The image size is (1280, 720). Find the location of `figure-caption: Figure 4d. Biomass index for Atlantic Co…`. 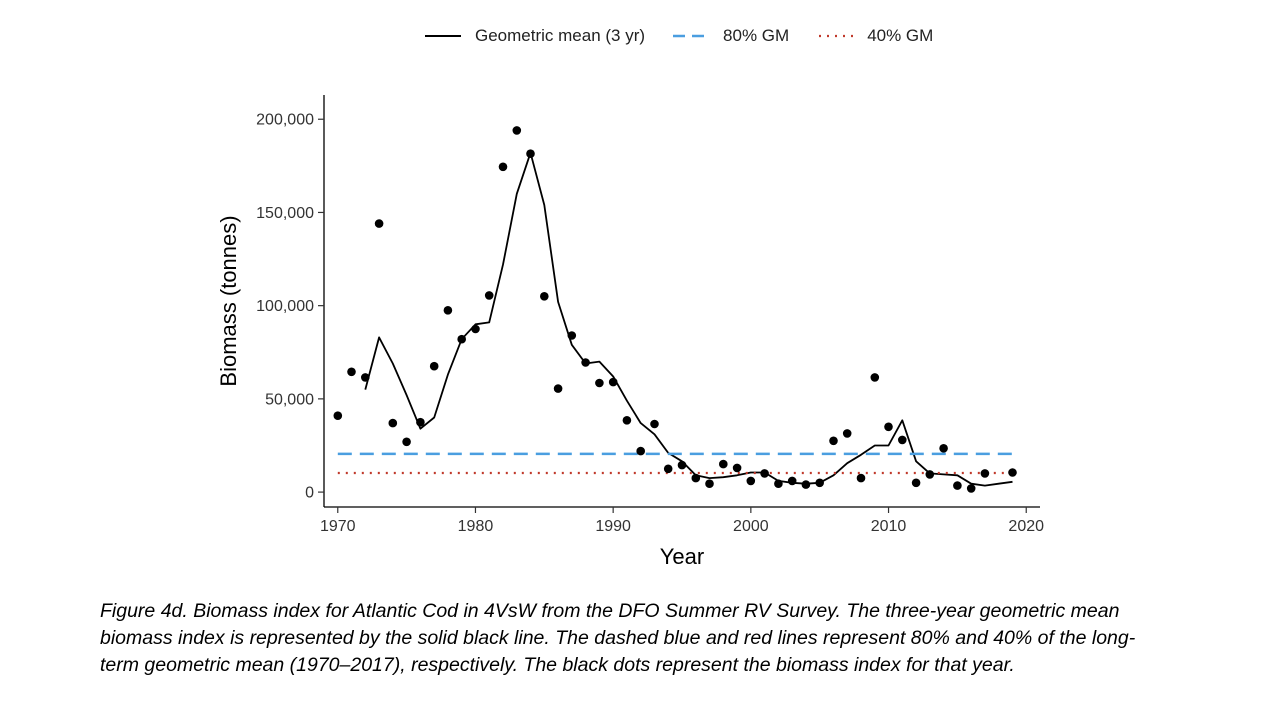

figure-caption: Figure 4d. Biomass index for Atlantic Co… is located at coordinates (618, 638).